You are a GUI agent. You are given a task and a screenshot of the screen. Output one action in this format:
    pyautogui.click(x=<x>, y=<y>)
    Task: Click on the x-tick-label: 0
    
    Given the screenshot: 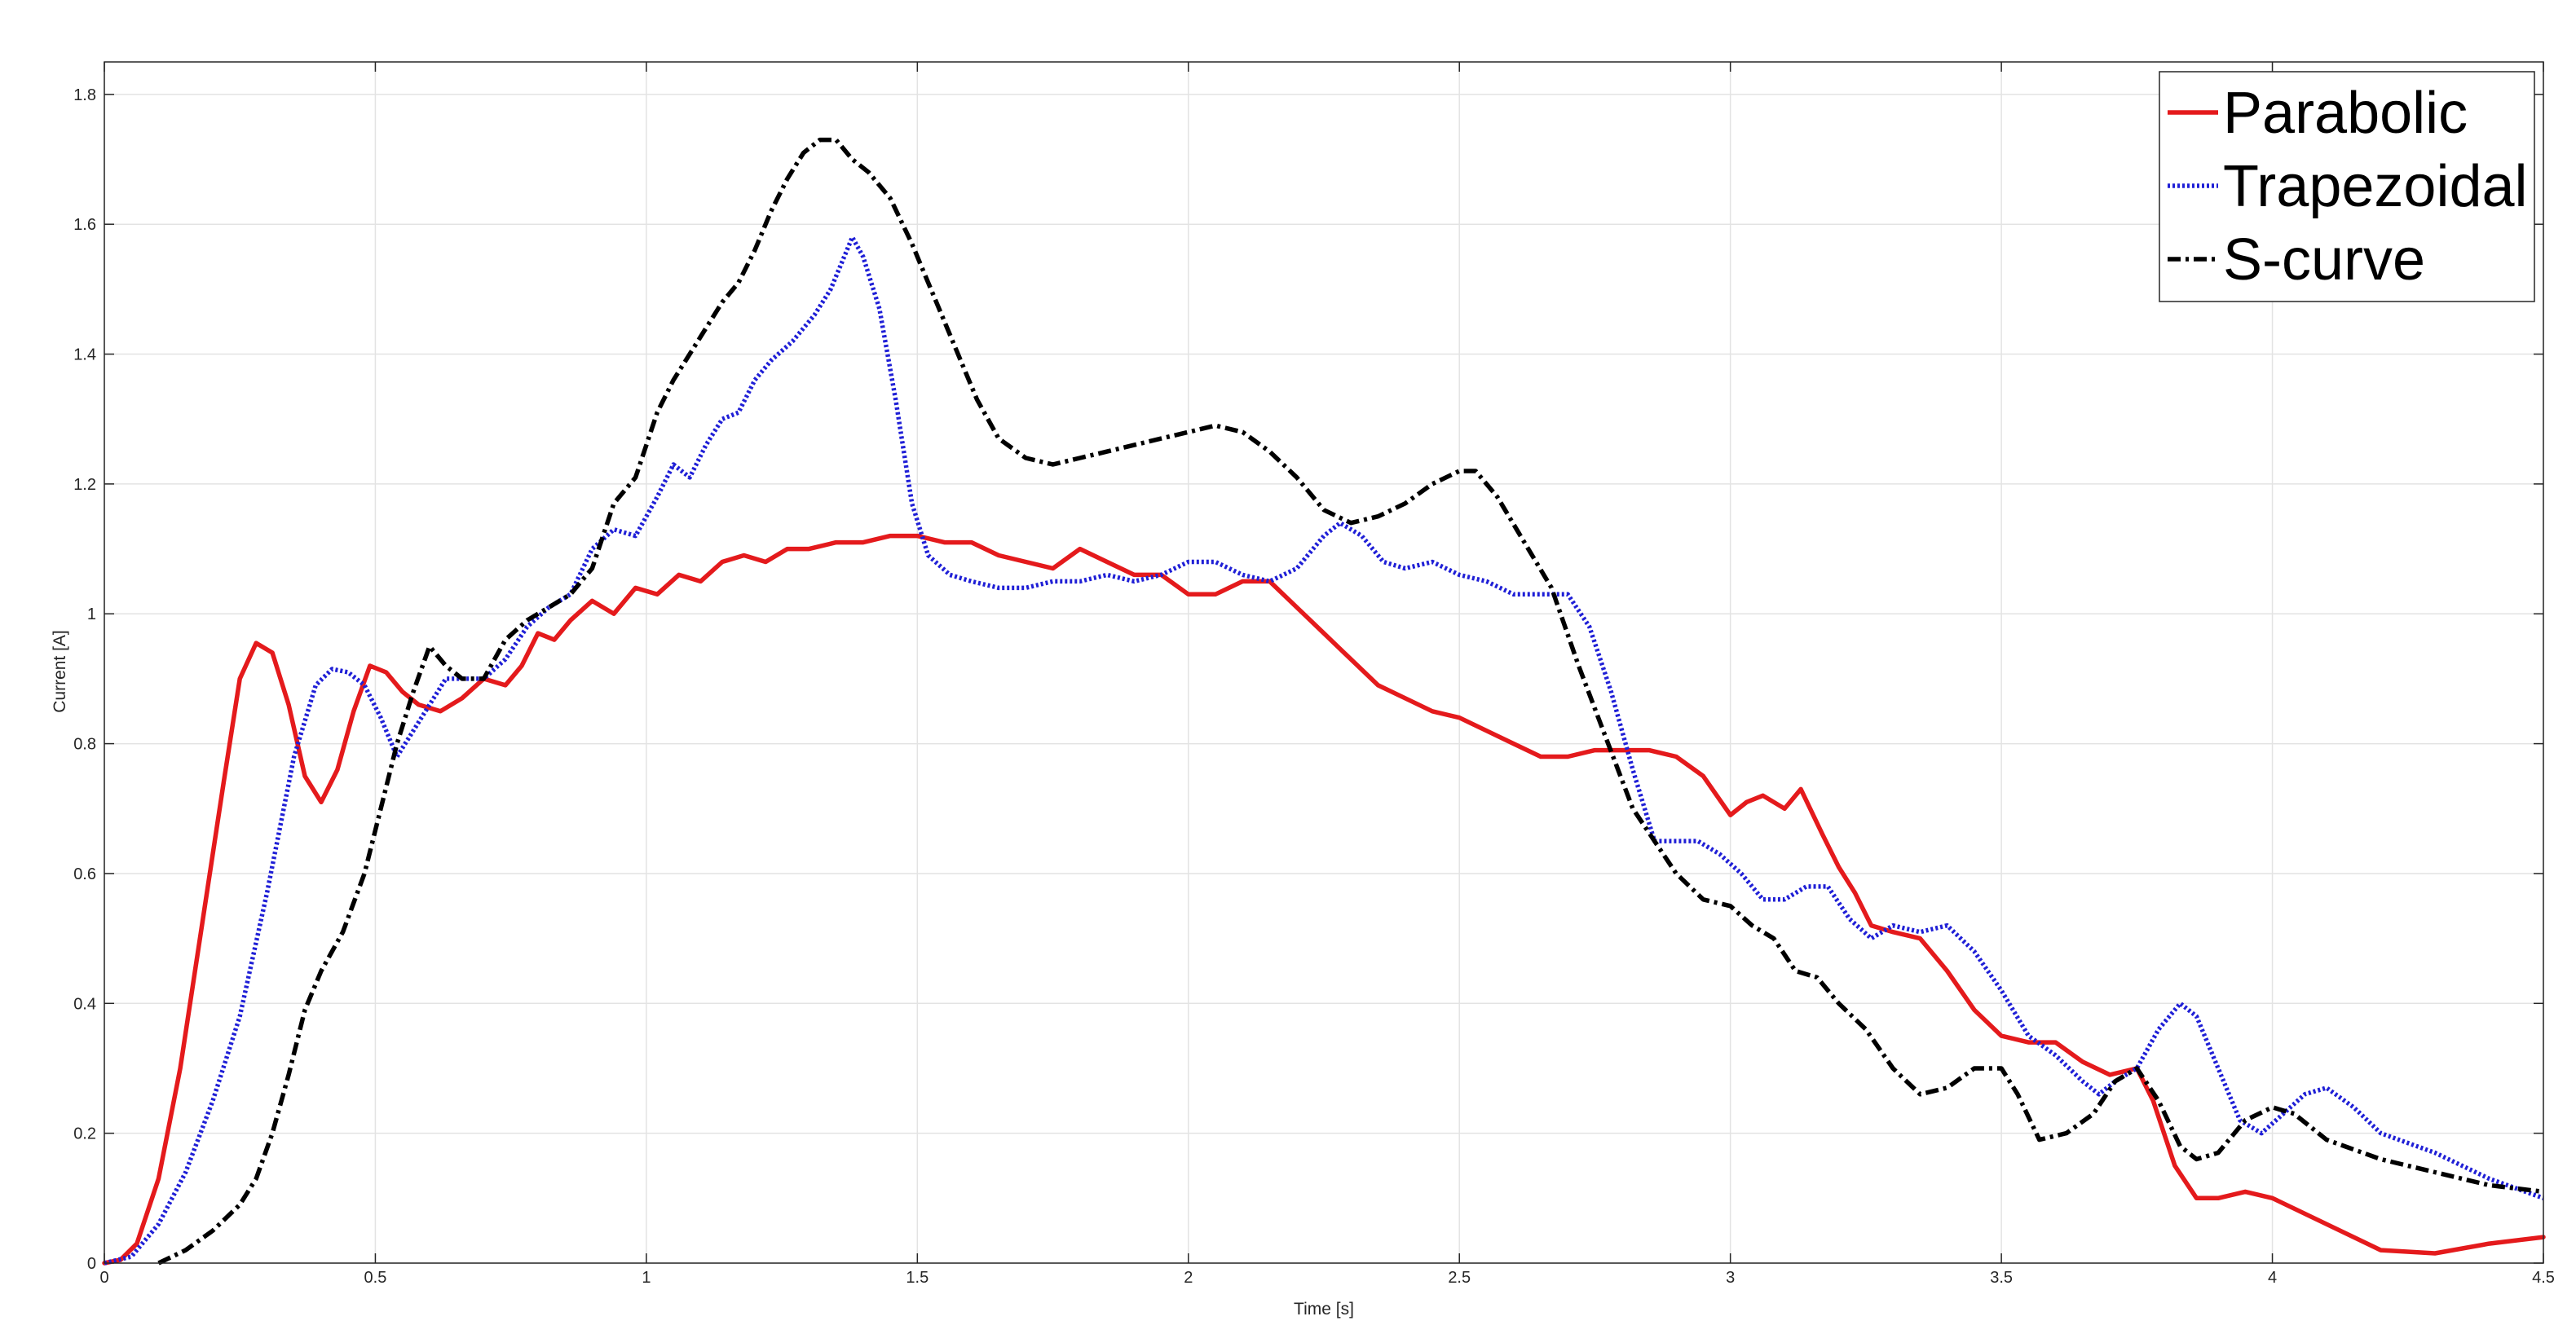 What is the action you would take?
    pyautogui.click(x=103, y=1278)
    